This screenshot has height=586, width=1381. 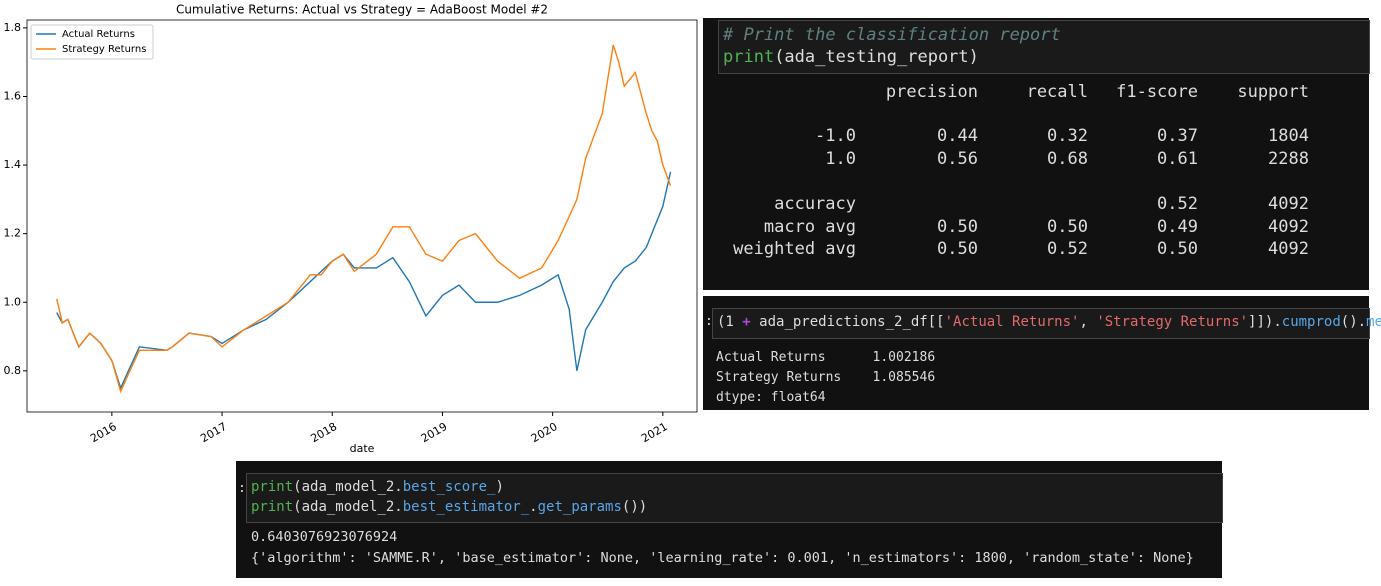 What do you see at coordinates (499, 487) in the screenshot?
I see `code: )` at bounding box center [499, 487].